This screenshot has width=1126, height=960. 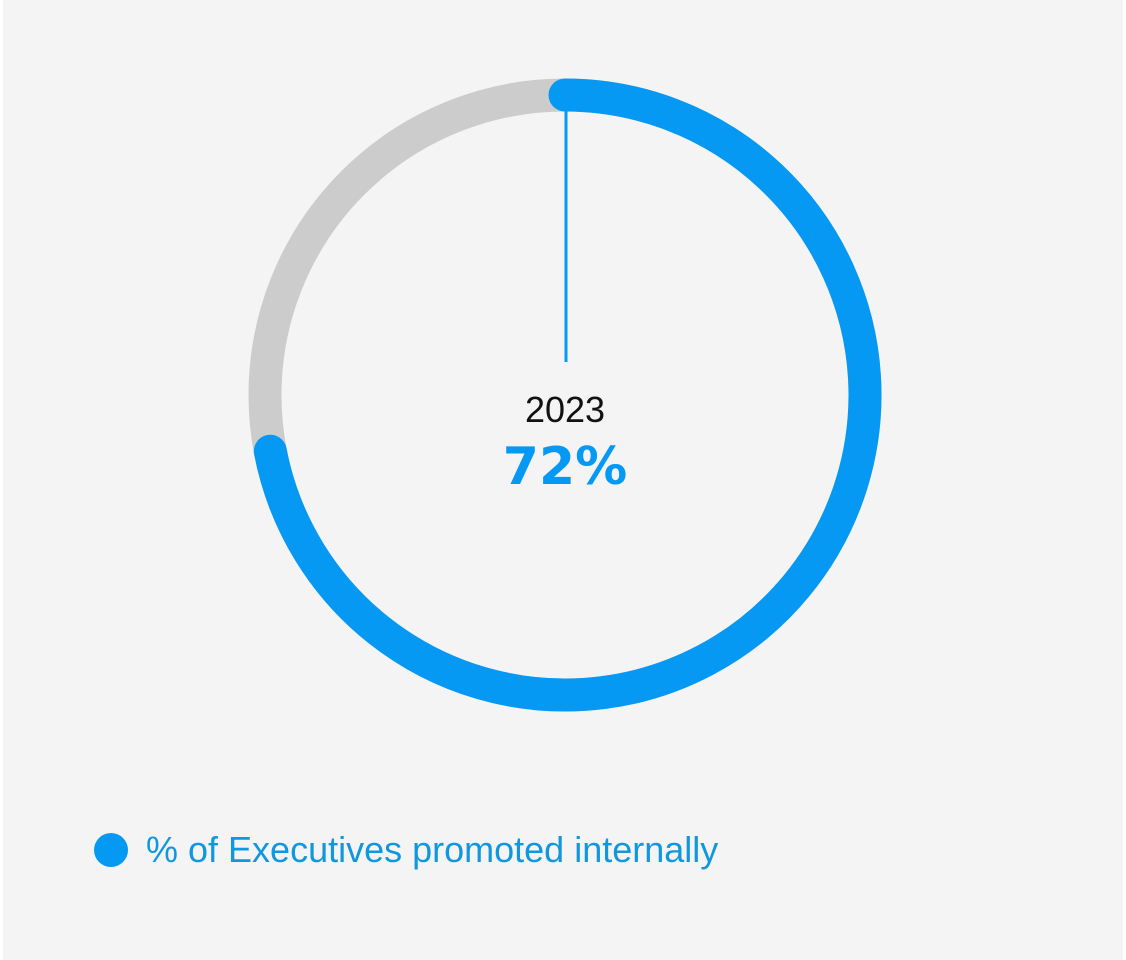 I want to click on legend-swatch-dot, so click(x=111, y=850).